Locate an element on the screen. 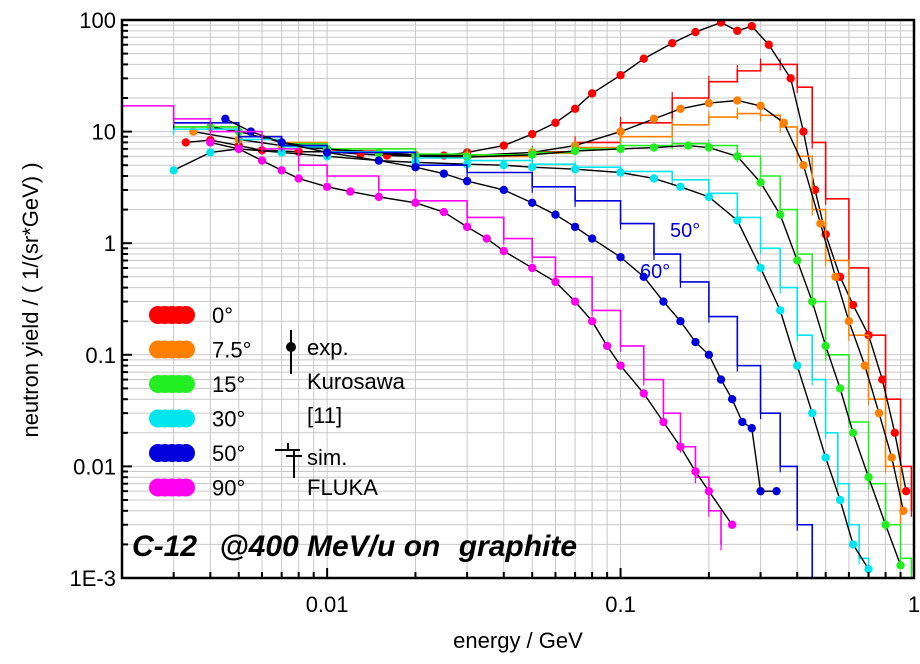 Image resolution: width=920 pixels, height=664 pixels. y-tick-label: 1E-3 is located at coordinates (93, 578).